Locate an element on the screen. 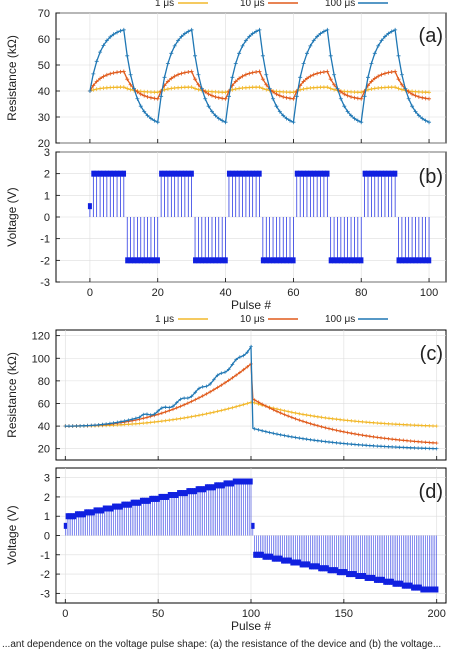 The image size is (474, 651). y-tick-label: 100 is located at coordinates (41, 359).